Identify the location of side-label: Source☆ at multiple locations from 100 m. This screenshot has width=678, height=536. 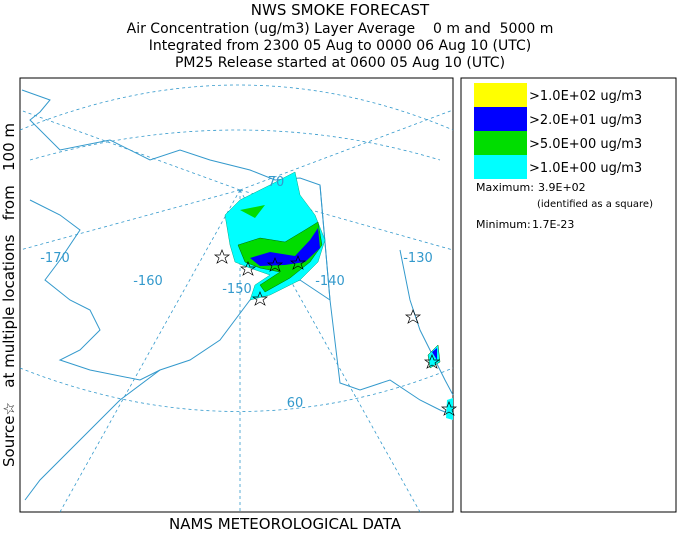
(9, 295).